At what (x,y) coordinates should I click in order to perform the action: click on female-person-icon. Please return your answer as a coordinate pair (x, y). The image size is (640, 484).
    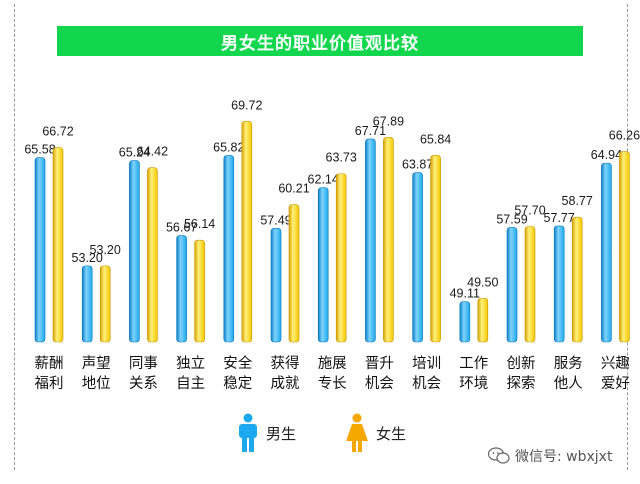
    Looking at the image, I should click on (357, 432).